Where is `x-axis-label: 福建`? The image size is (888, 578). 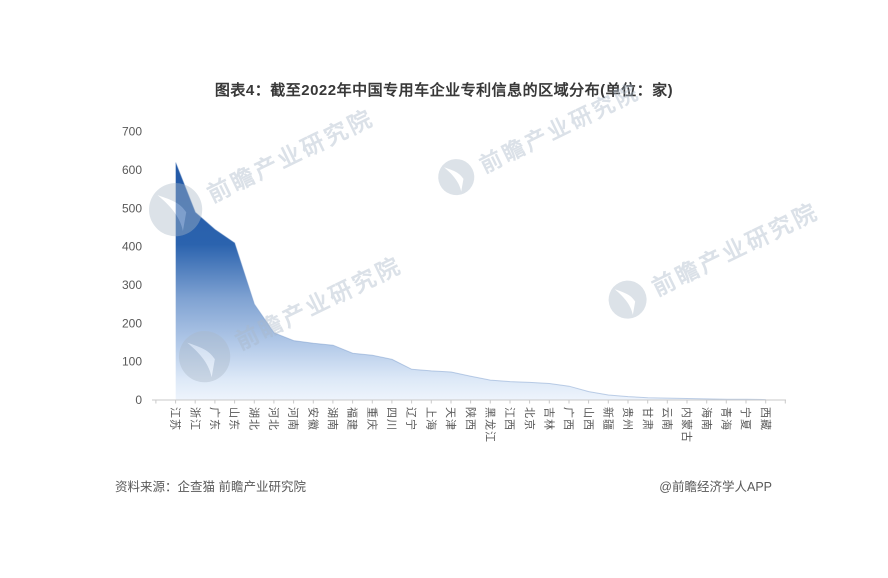 x-axis-label: 福建 is located at coordinates (353, 419).